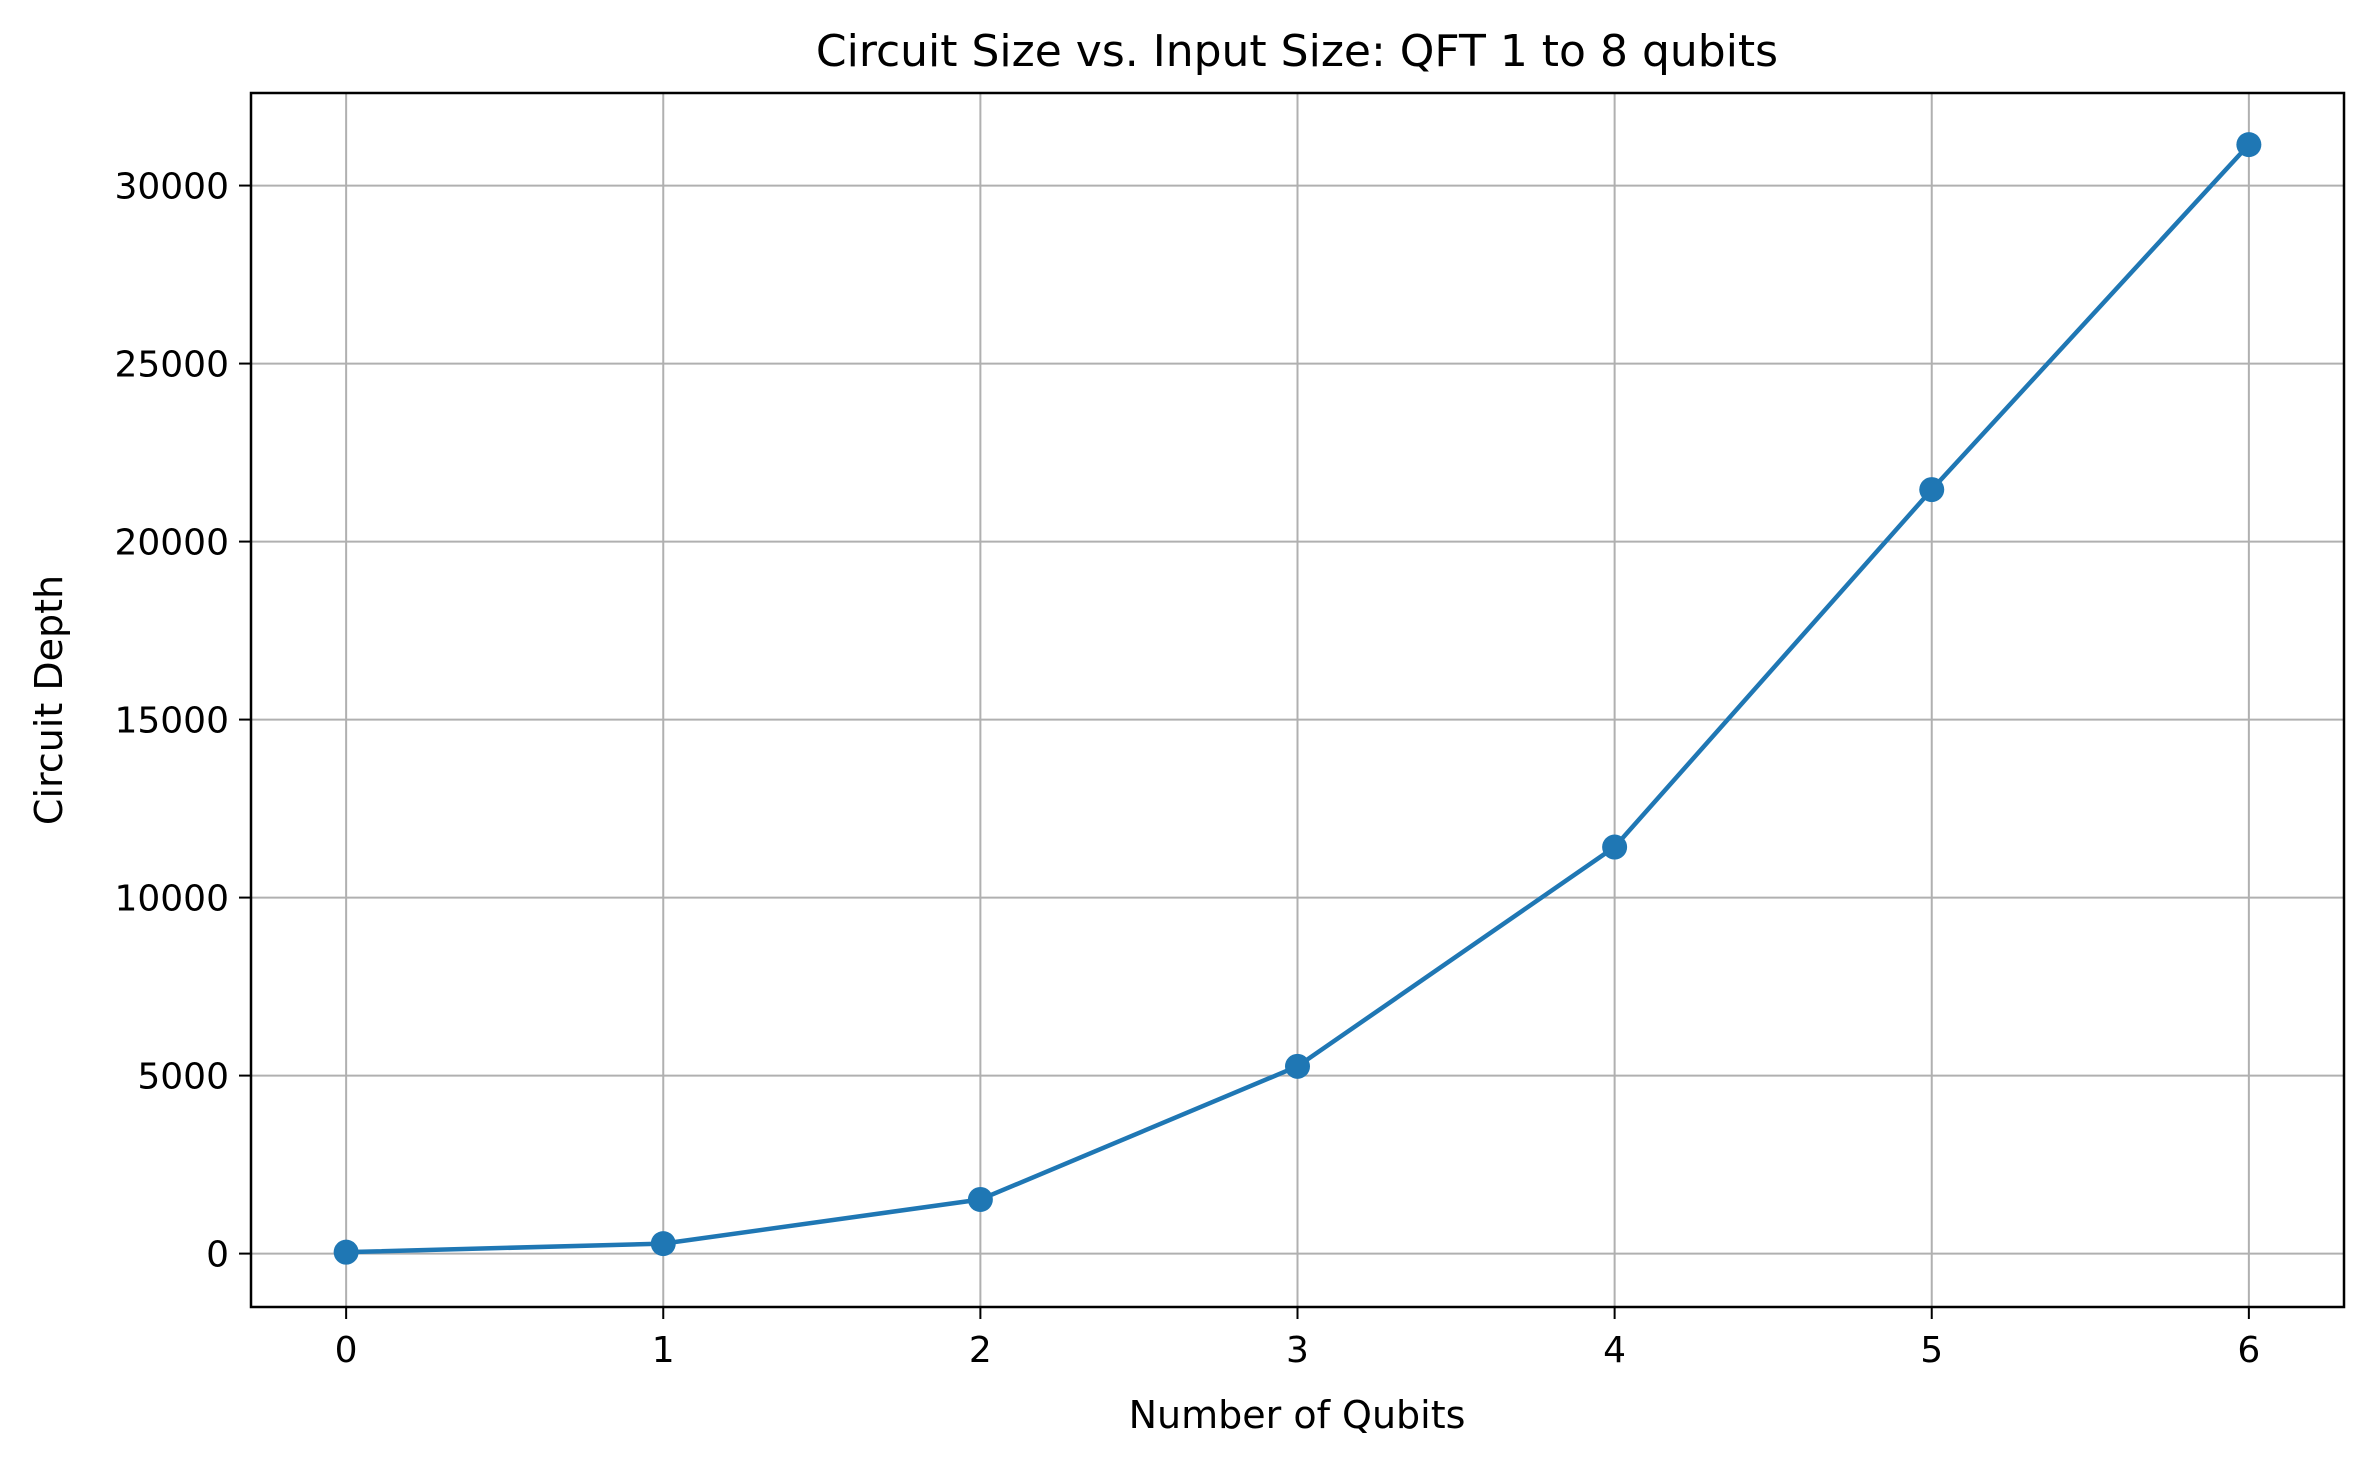  What do you see at coordinates (1614, 1350) in the screenshot?
I see `x-tick-label: 4` at bounding box center [1614, 1350].